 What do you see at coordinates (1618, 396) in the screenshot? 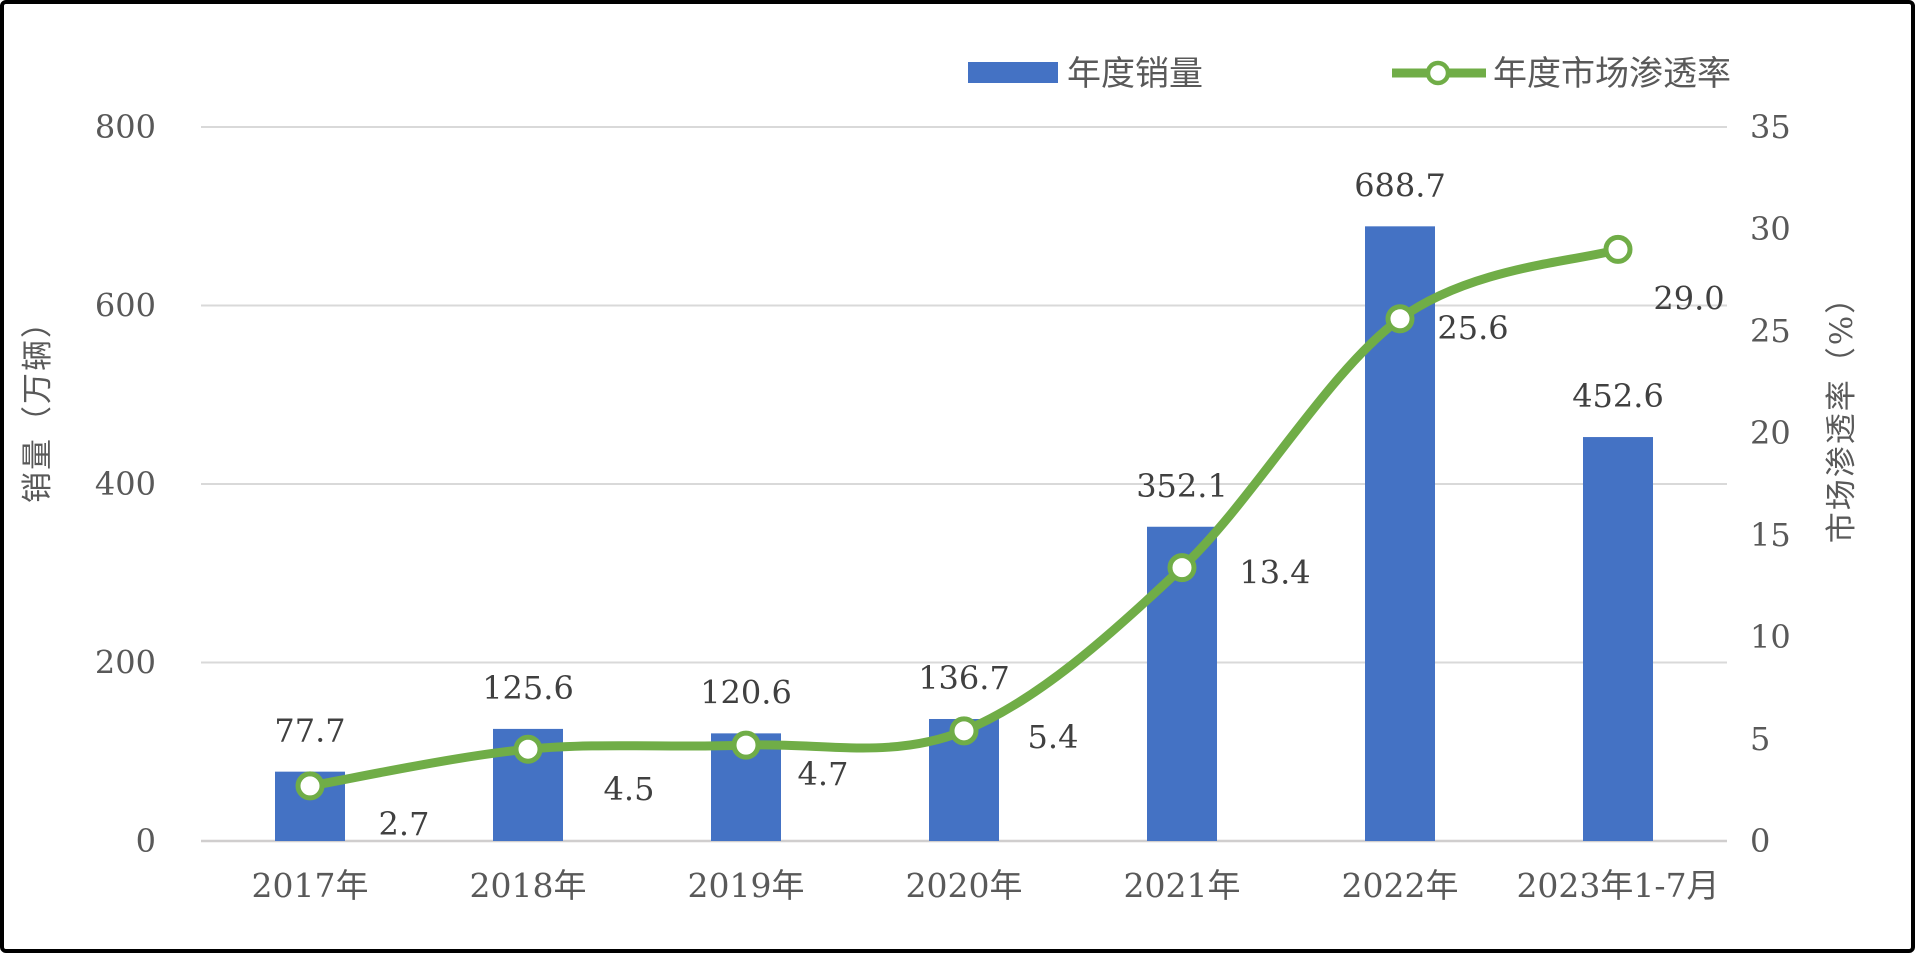
I see `bar-value-label: 452.6` at bounding box center [1618, 396].